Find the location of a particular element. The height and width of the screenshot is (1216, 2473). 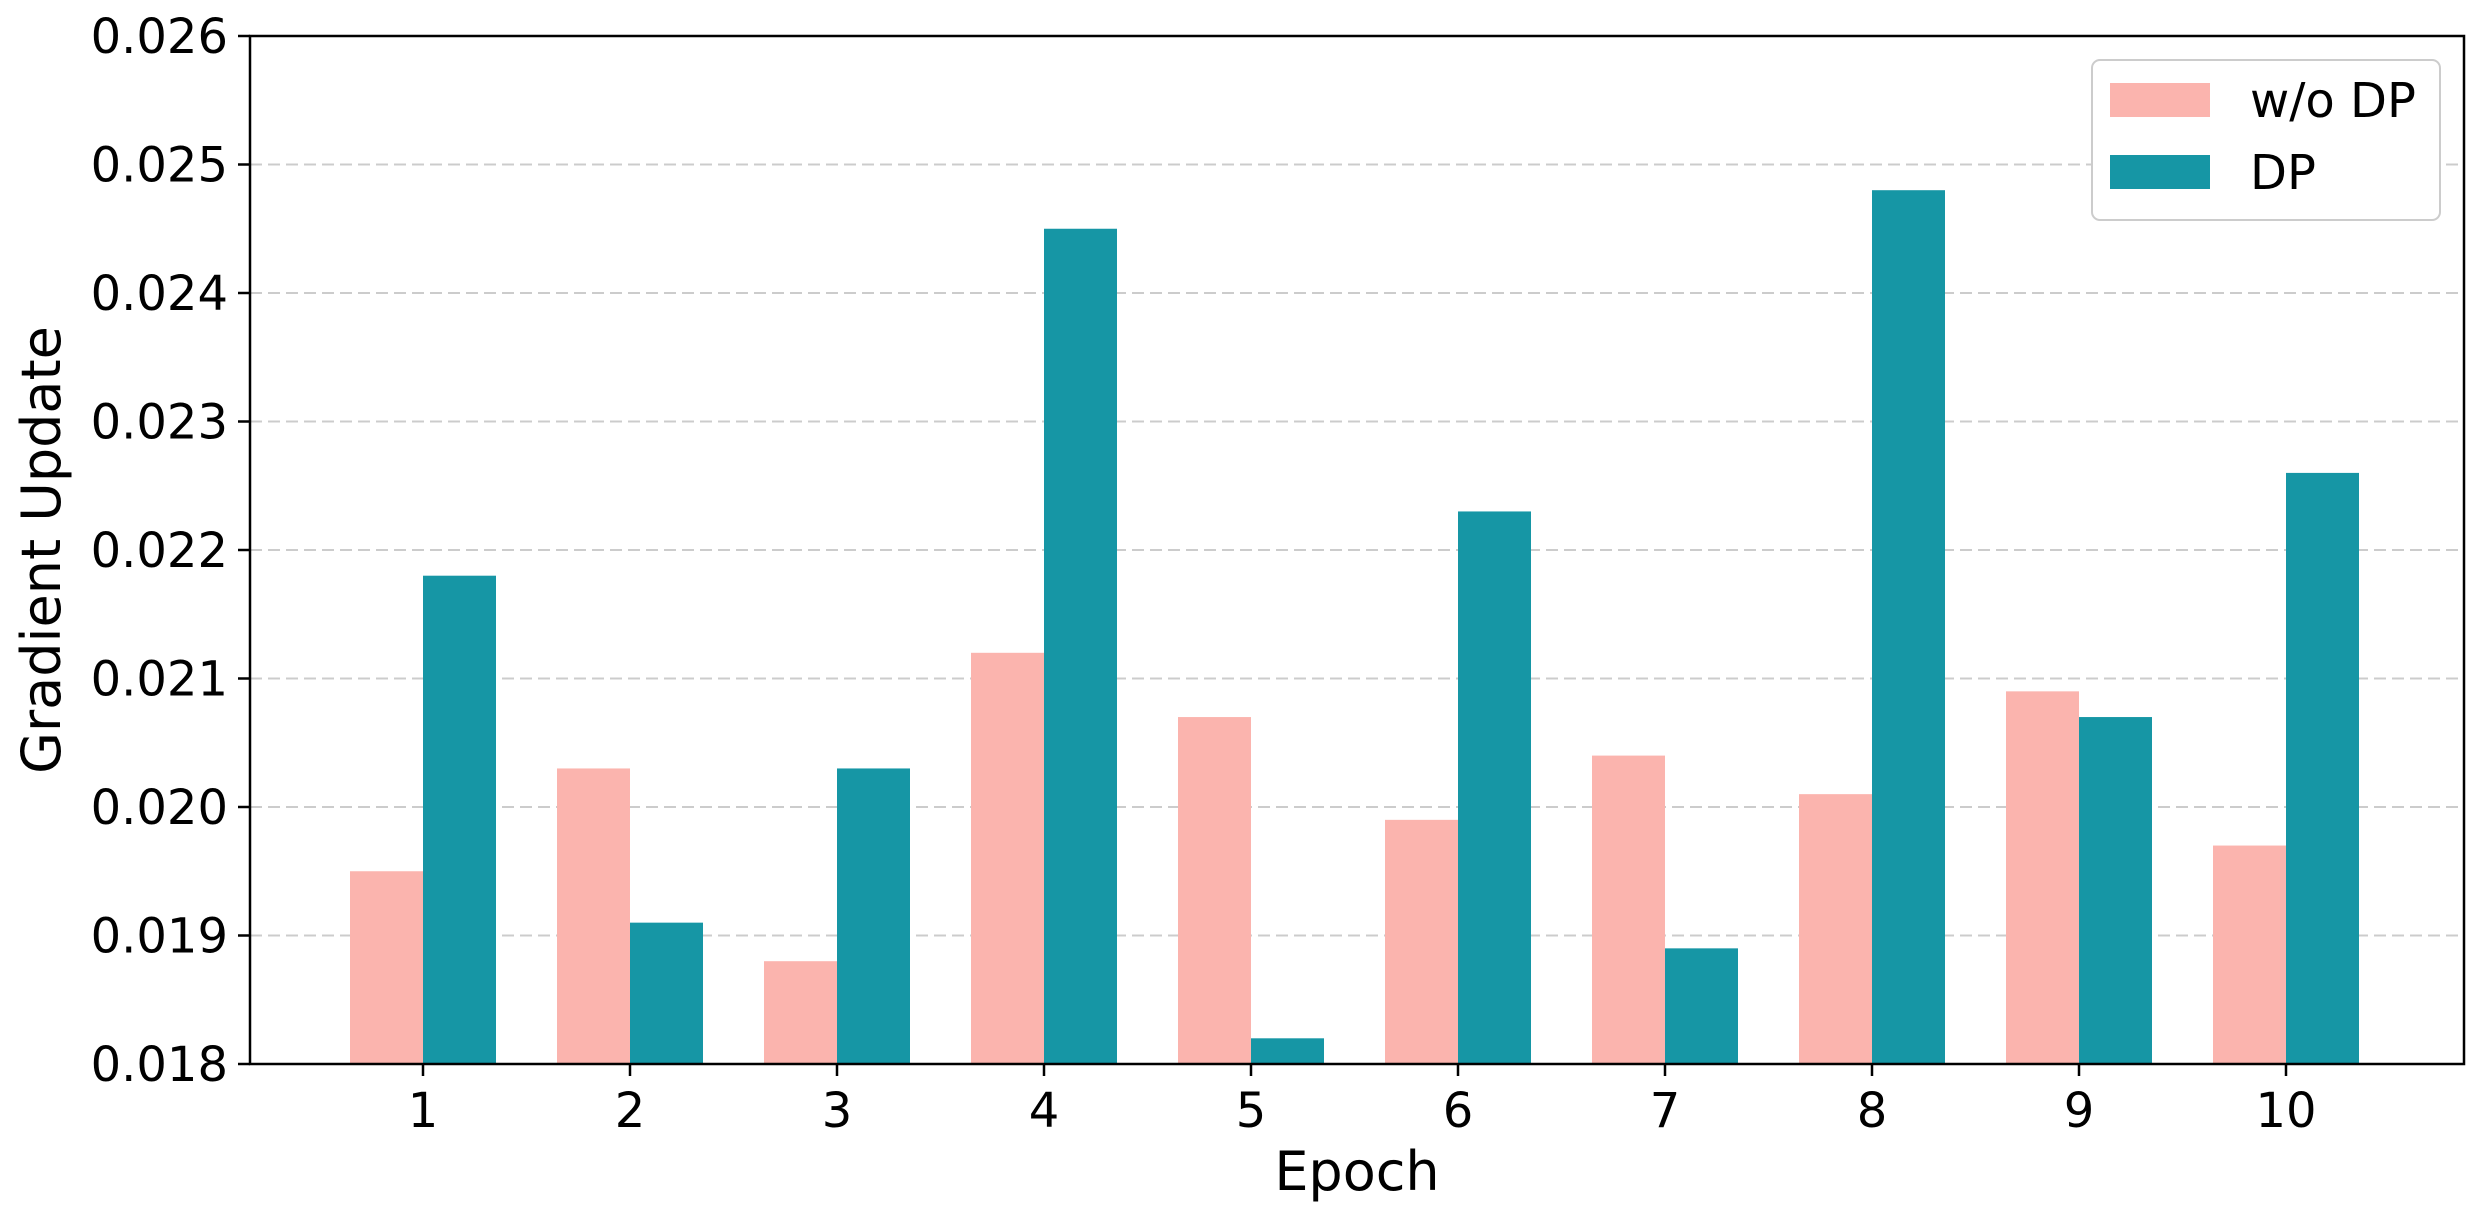

legend-label-dp: DP is located at coordinates (2283, 173).